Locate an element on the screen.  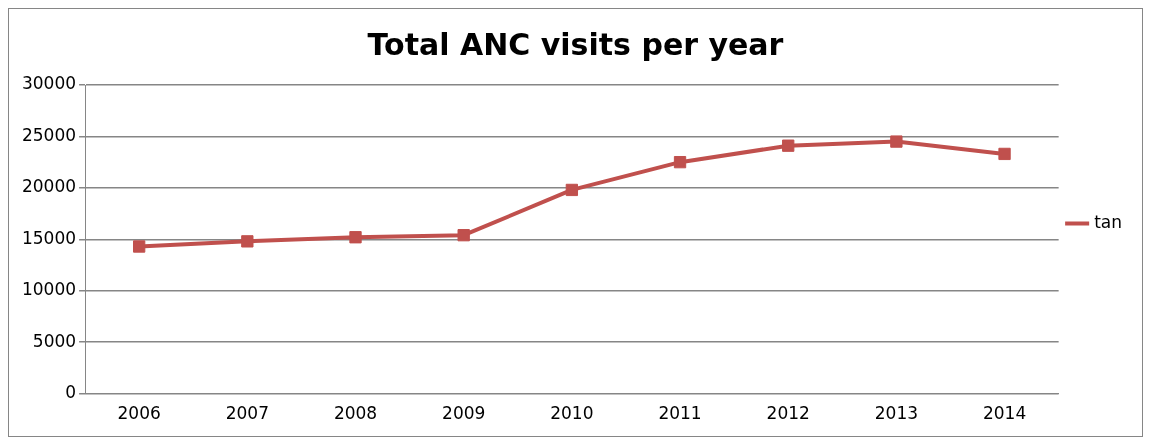
x-tick-label: 2011 is located at coordinates (680, 413).